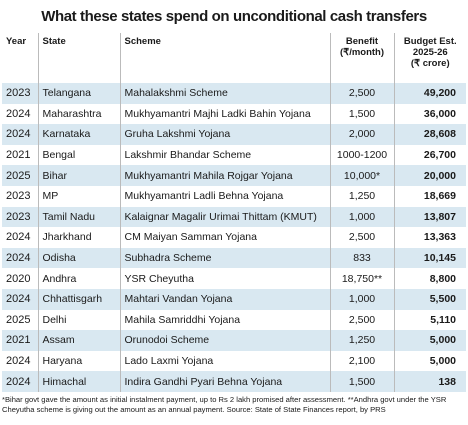 This screenshot has height=425, width=468. I want to click on table-cell: 138, so click(429, 381).